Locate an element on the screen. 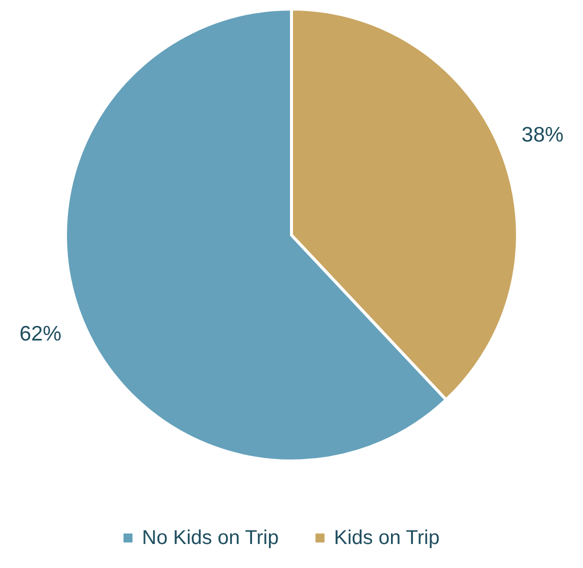  legend-label: No Kids on Trip is located at coordinates (210, 538).